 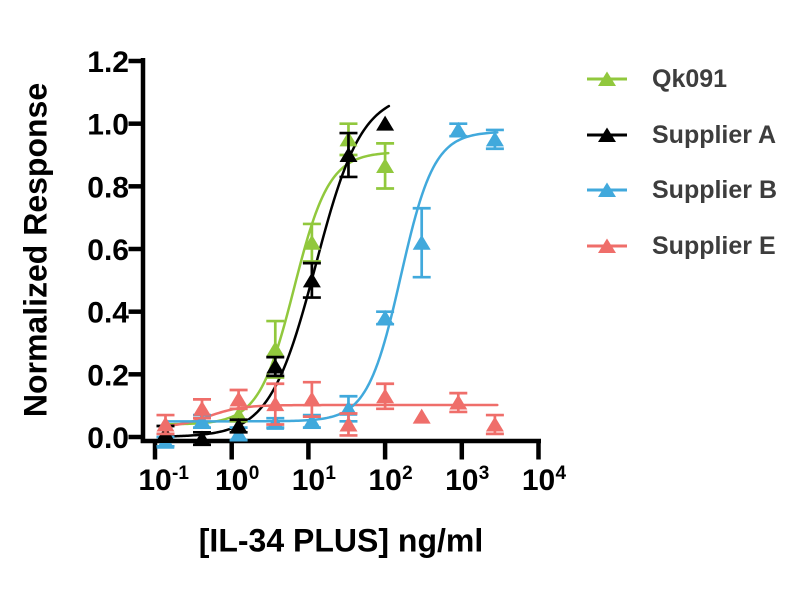 What do you see at coordinates (108, 313) in the screenshot?
I see `y-tick-label: 0.4` at bounding box center [108, 313].